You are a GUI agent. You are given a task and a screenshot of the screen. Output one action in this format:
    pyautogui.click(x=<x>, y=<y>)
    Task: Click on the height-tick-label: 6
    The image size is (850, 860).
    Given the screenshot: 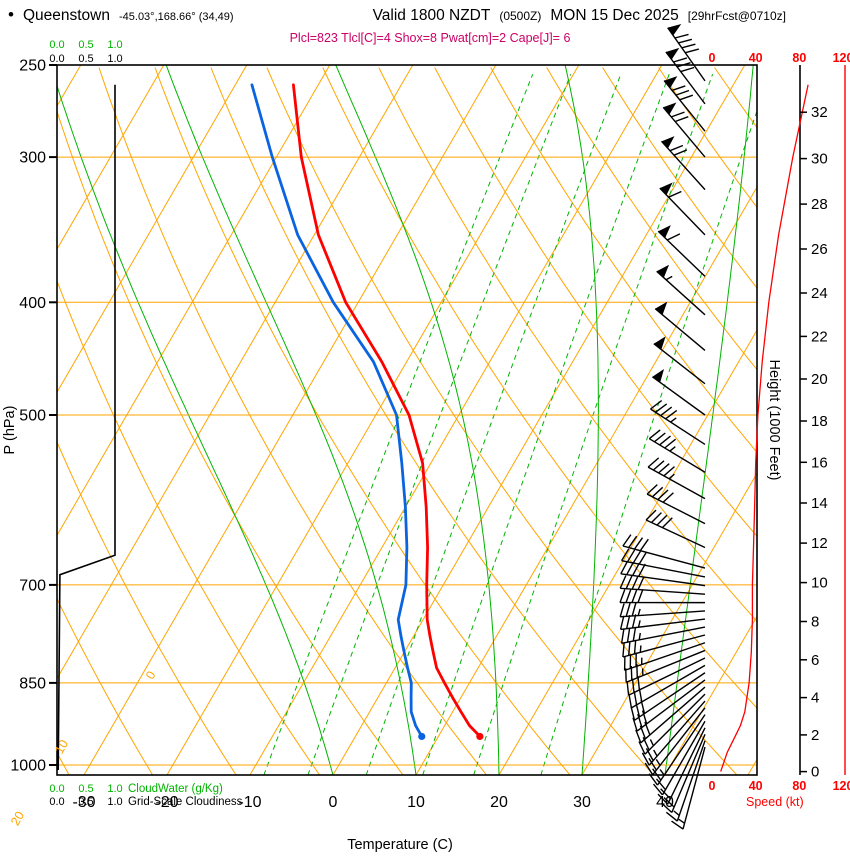 What is the action you would take?
    pyautogui.click(x=815, y=660)
    